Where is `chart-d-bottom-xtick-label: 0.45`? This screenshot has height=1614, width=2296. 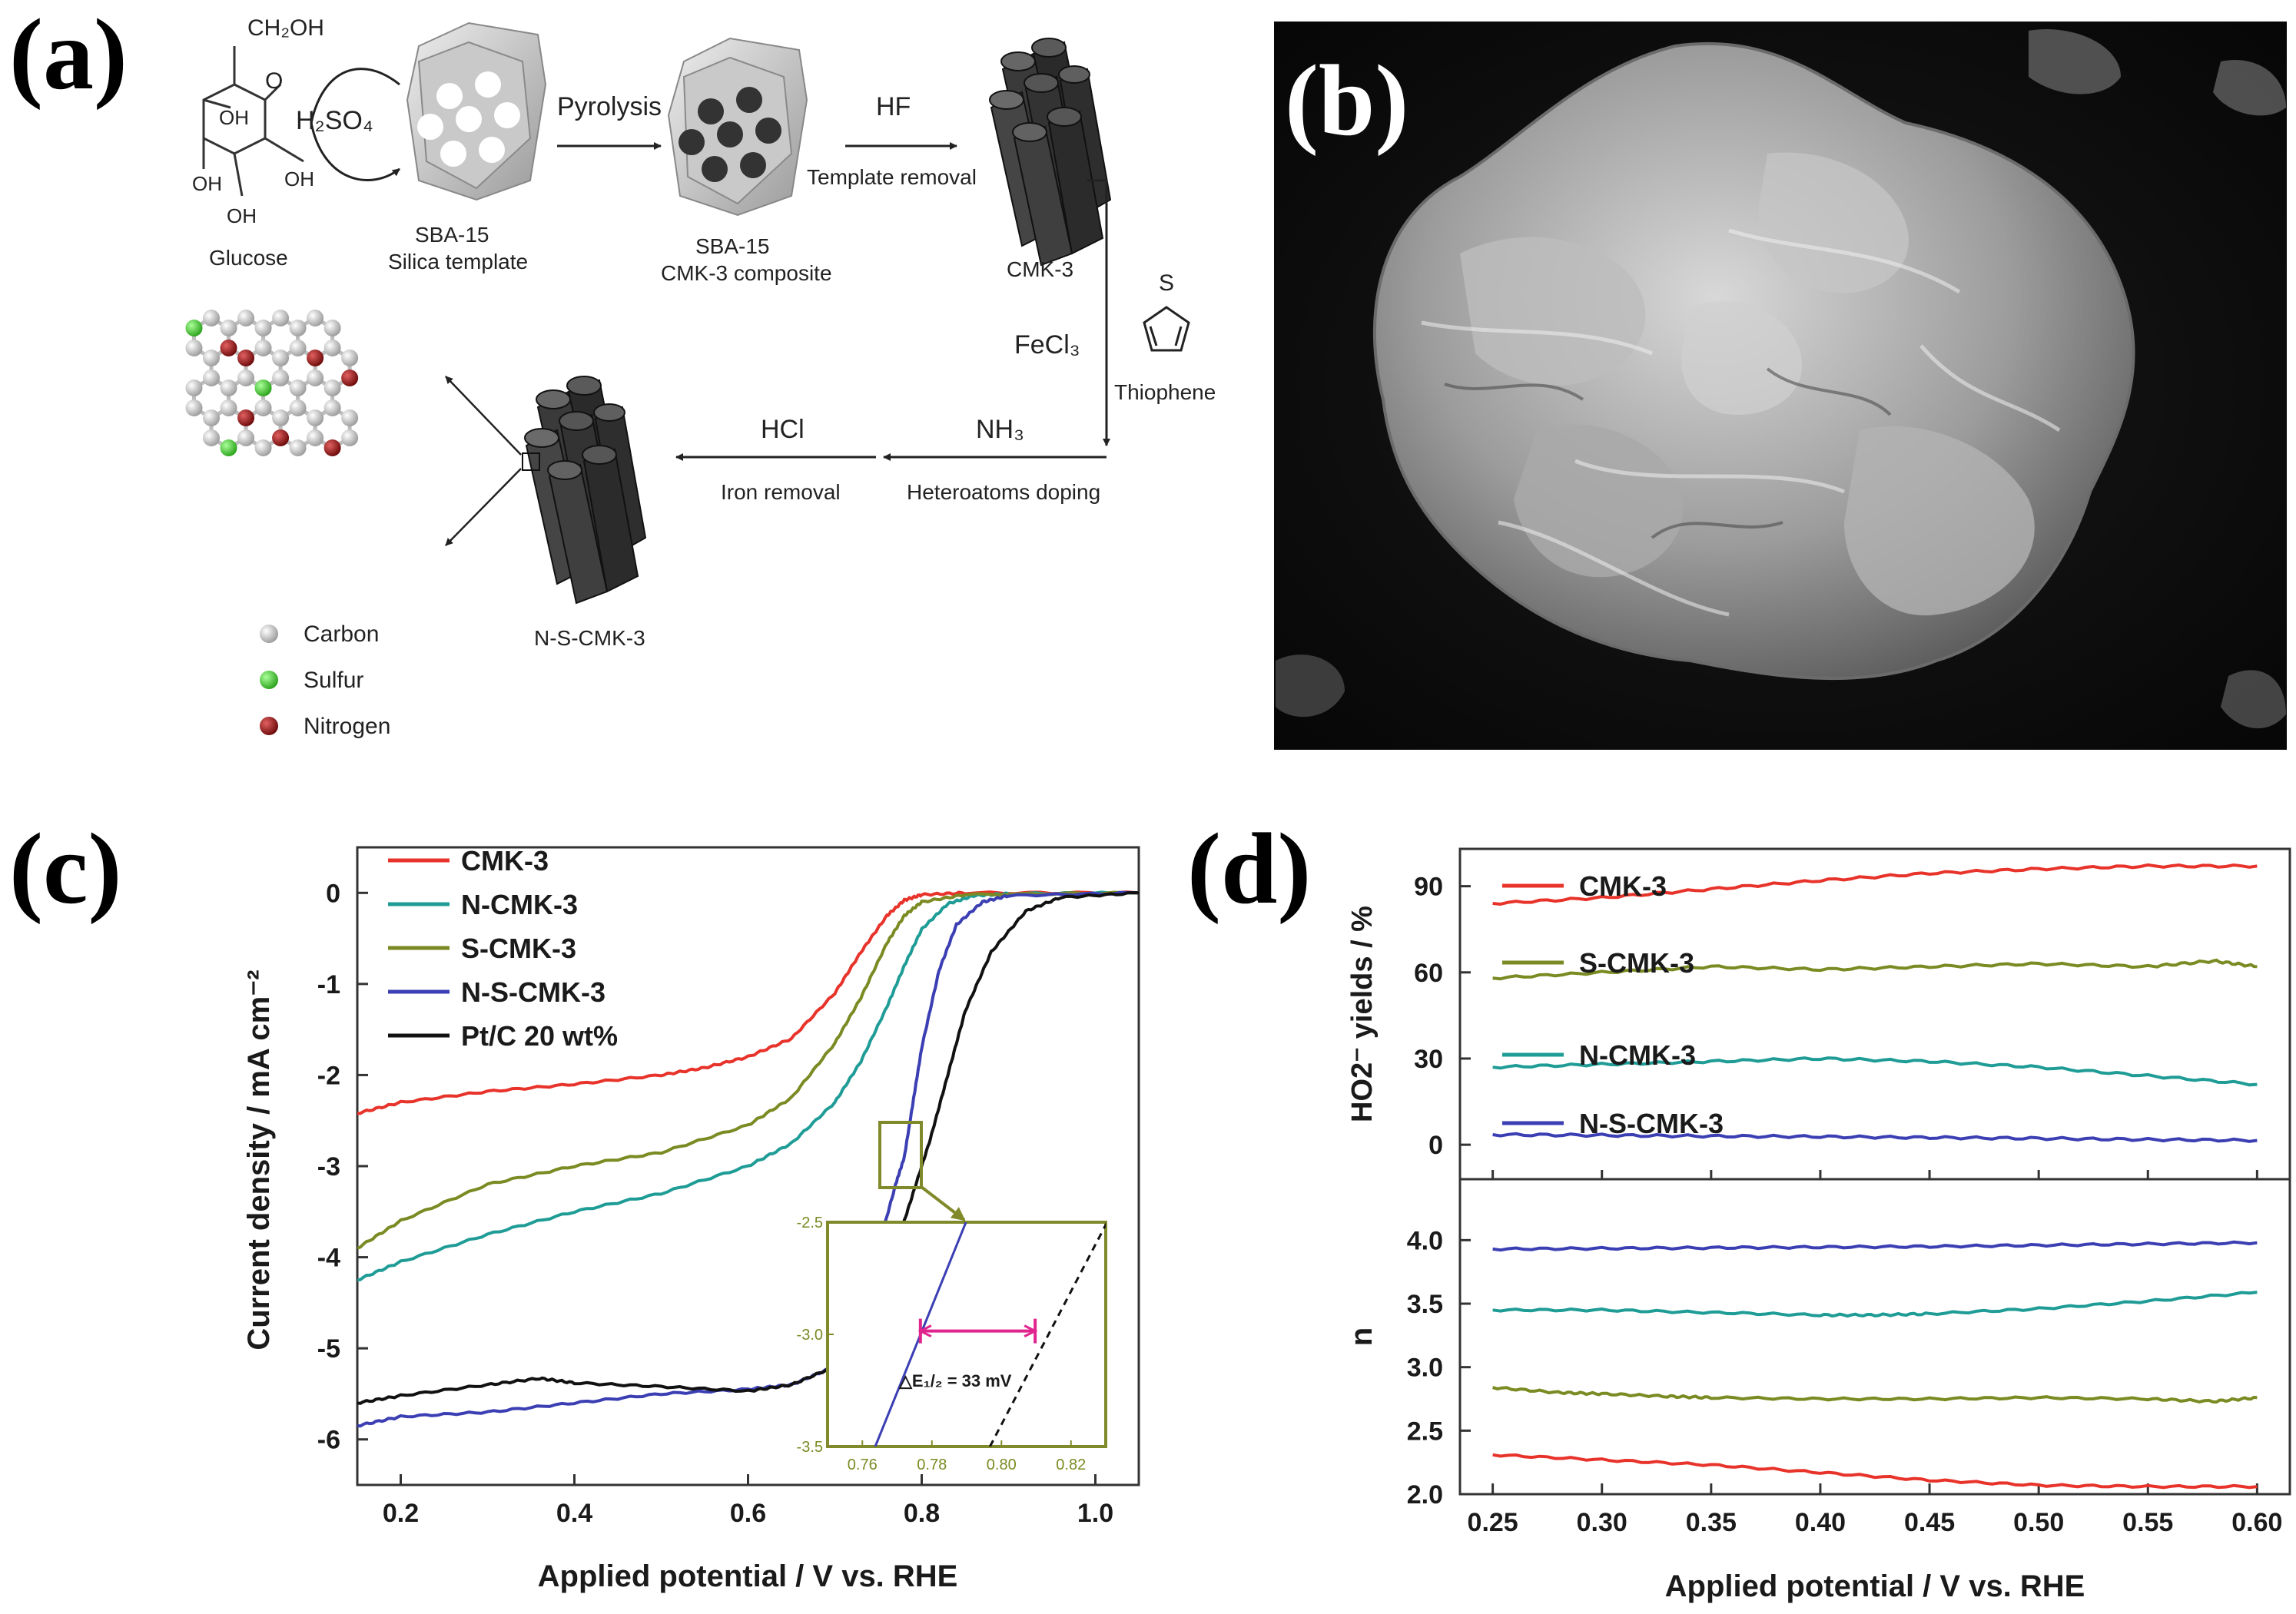
chart-d-bottom-xtick-label: 0.45 is located at coordinates (1929, 1522).